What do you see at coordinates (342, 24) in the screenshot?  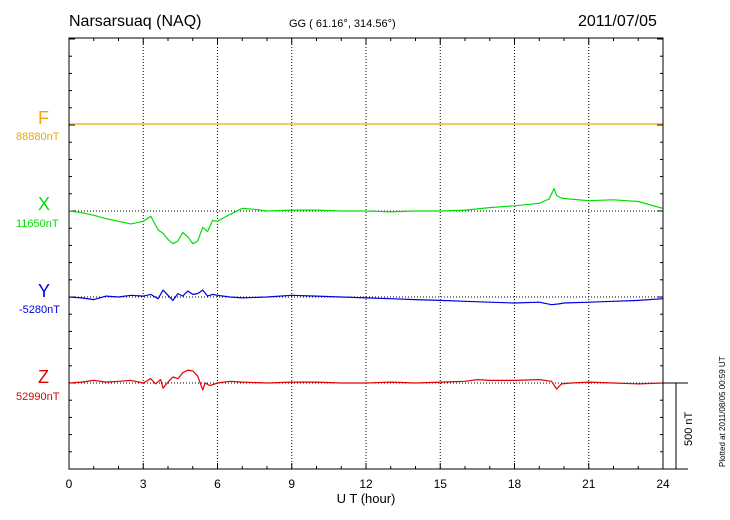 I see `station-coordinates: GG ( 61.16°, 314.56°)` at bounding box center [342, 24].